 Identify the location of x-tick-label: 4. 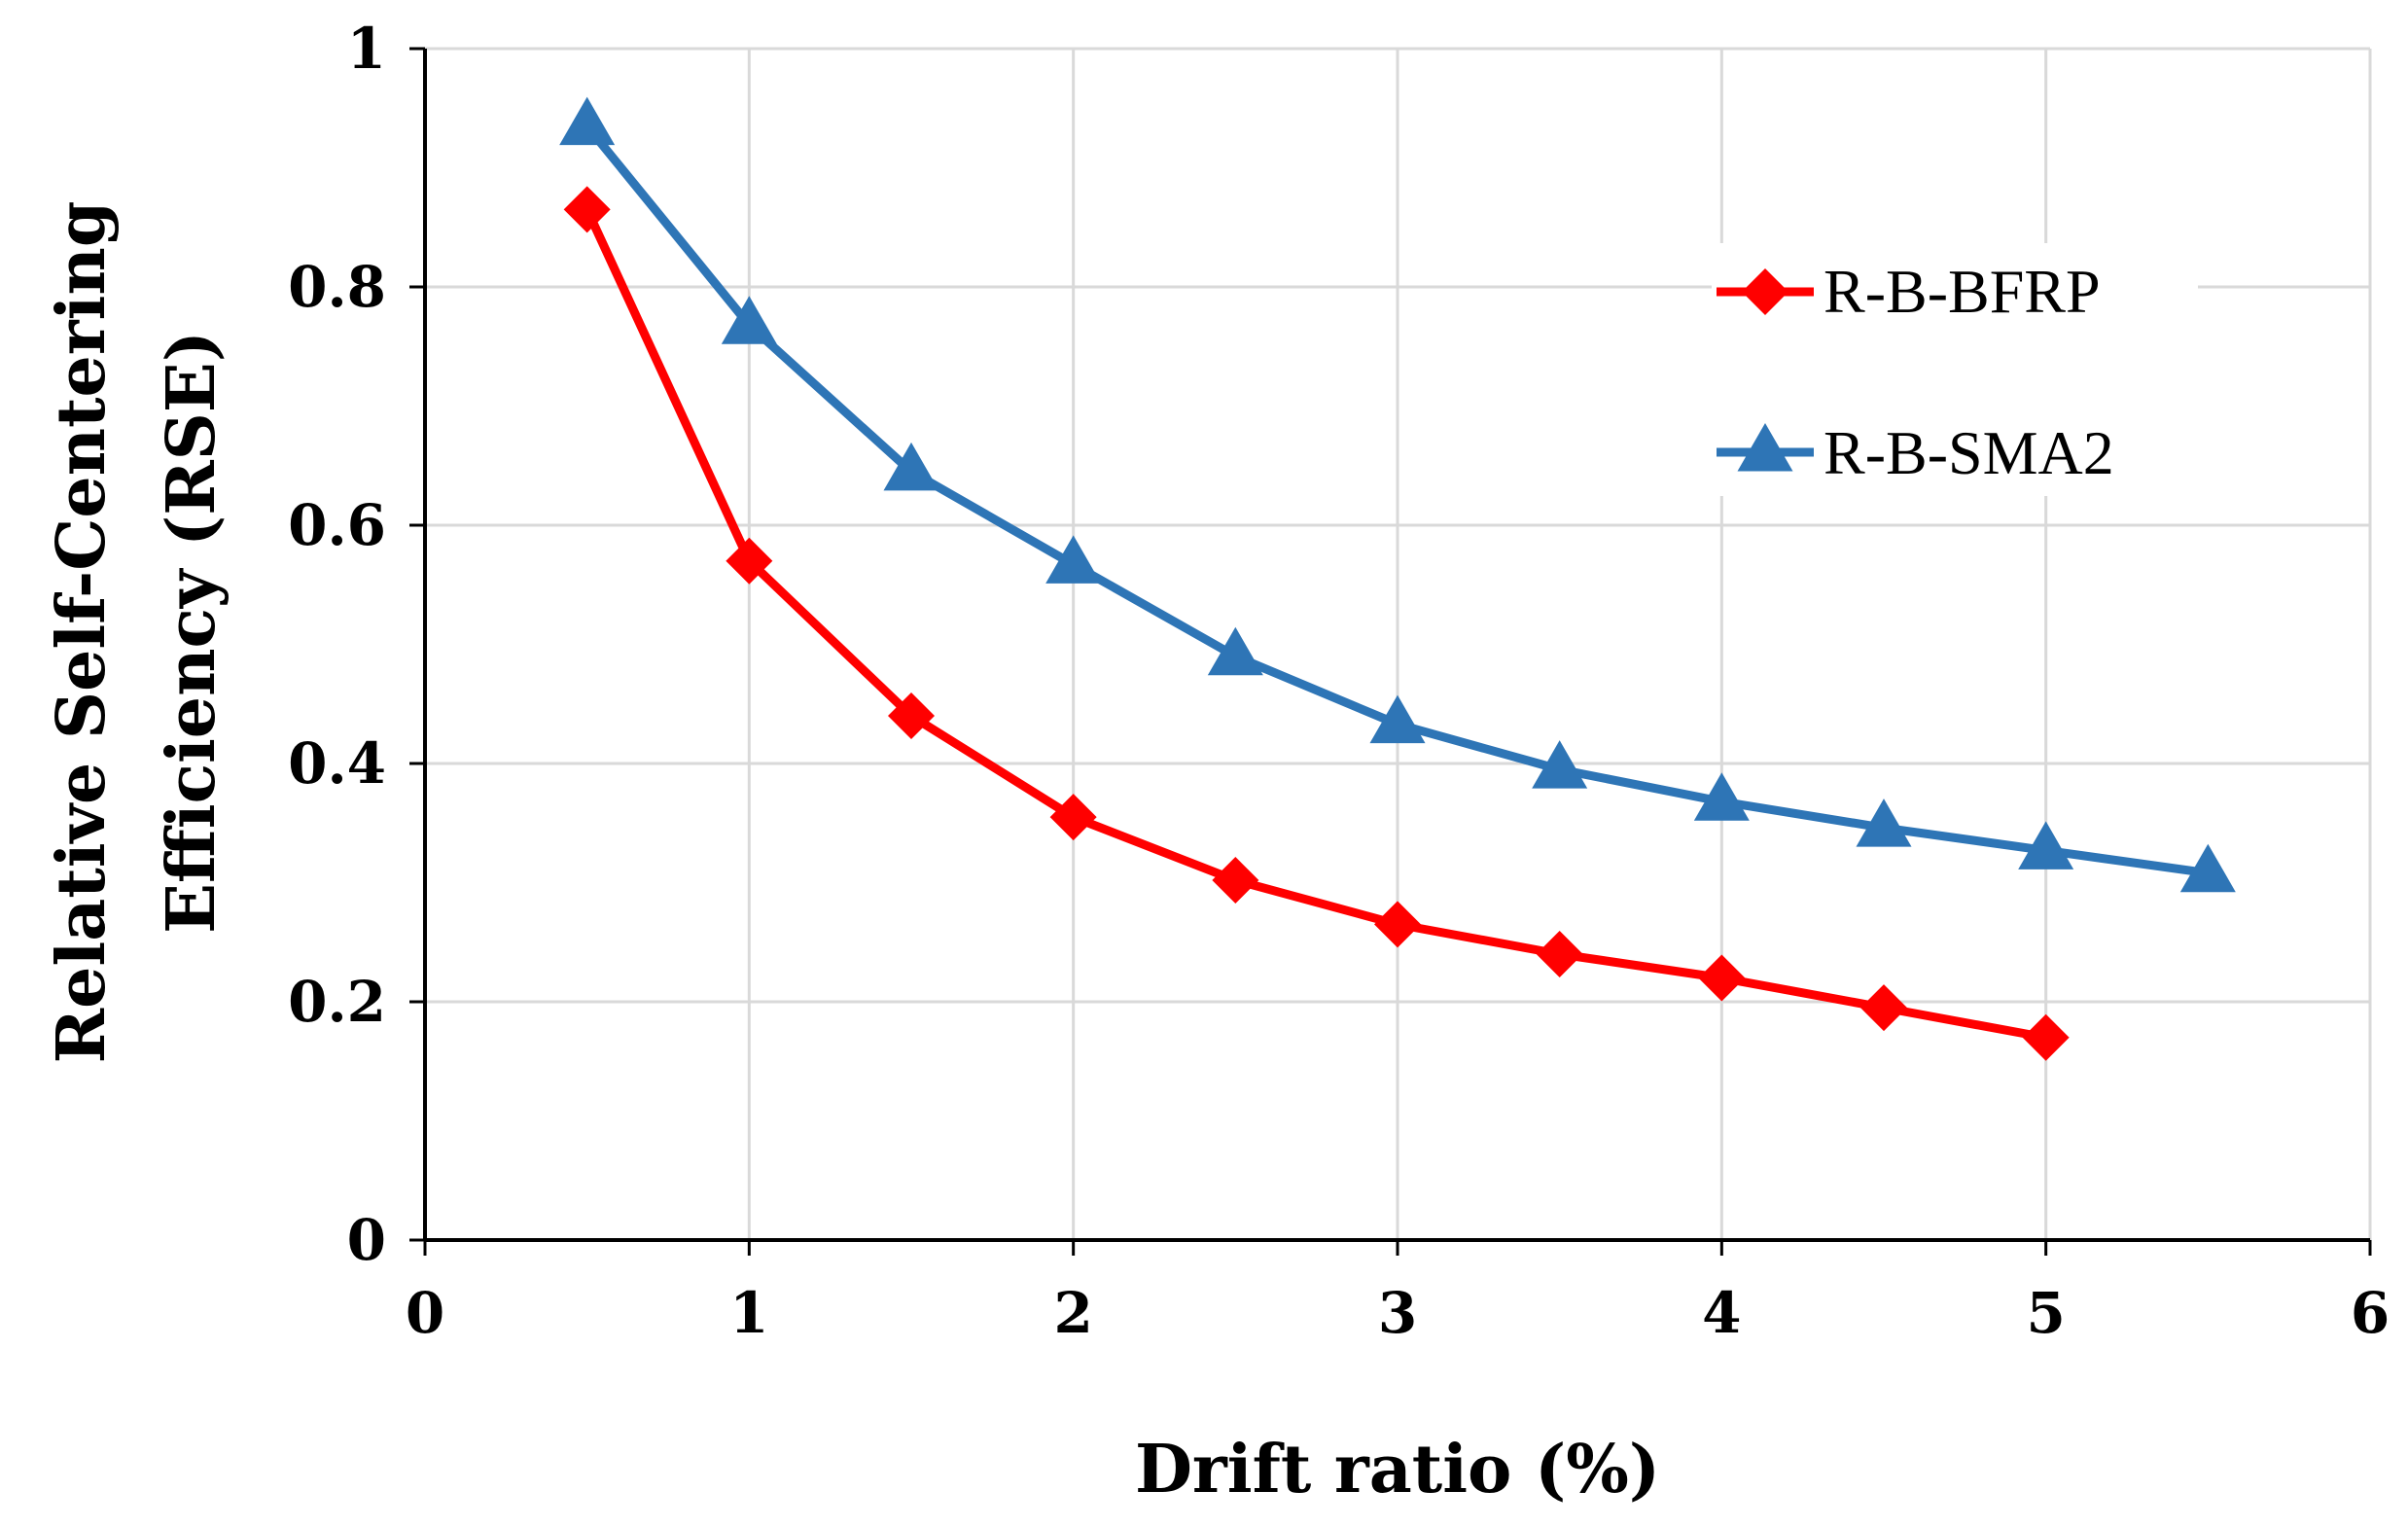
(1721, 1313).